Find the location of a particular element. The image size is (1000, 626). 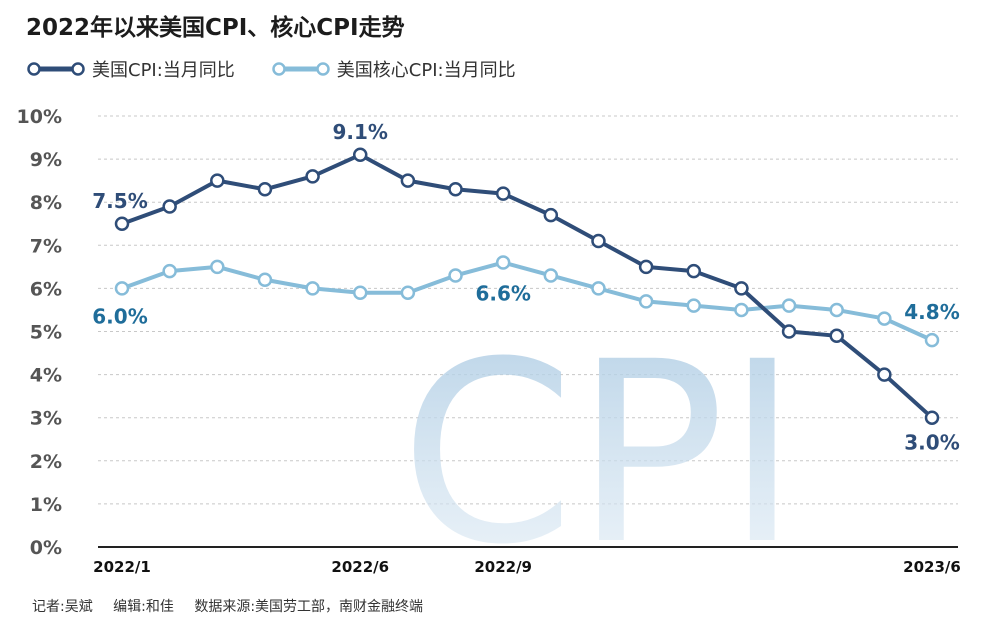

data-label: 9.1% is located at coordinates (360, 132).